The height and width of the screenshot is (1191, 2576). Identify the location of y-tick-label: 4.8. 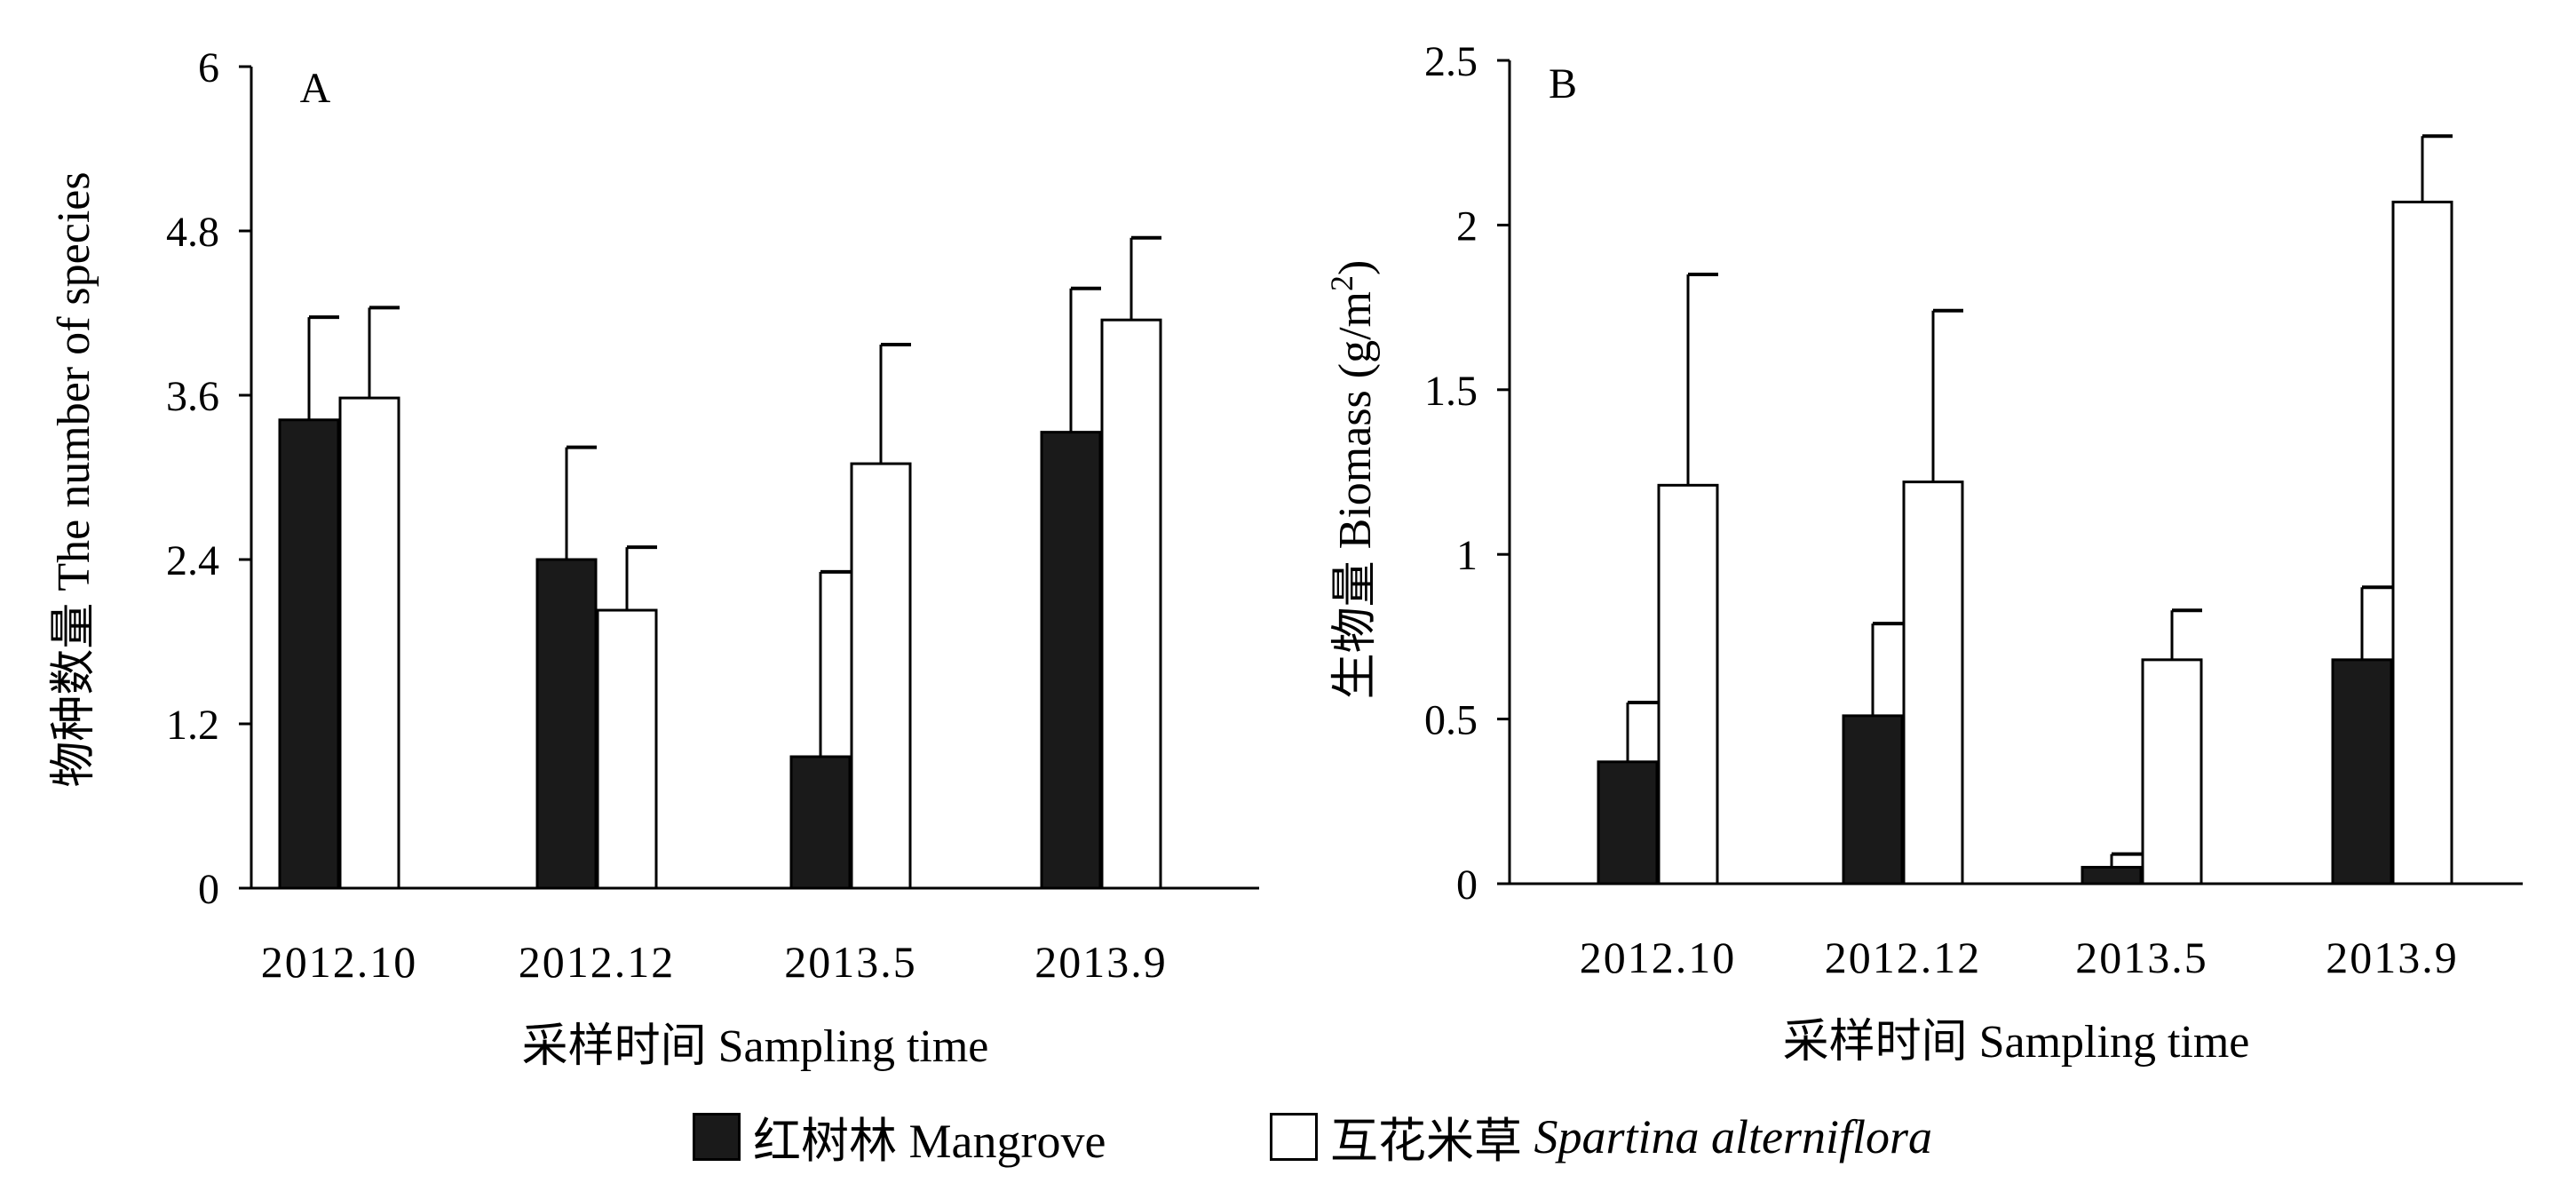
(193, 232).